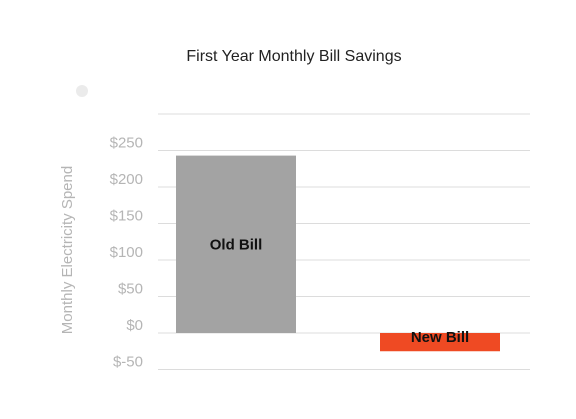  Describe the element at coordinates (293, 56) in the screenshot. I see `chart-title: First Year Monthly Bill Savings` at that location.